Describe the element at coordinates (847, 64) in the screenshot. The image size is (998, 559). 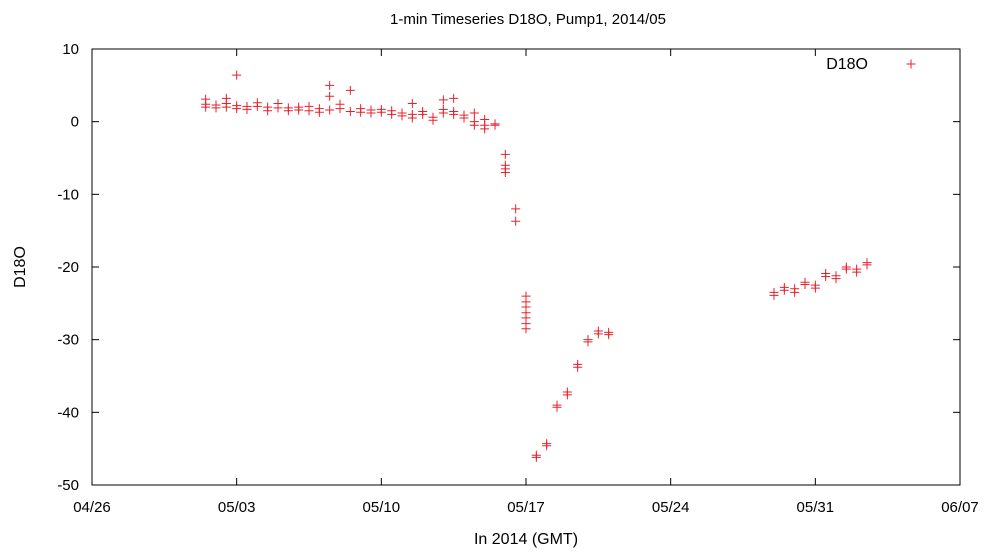
I see `legend-label: D18O` at that location.